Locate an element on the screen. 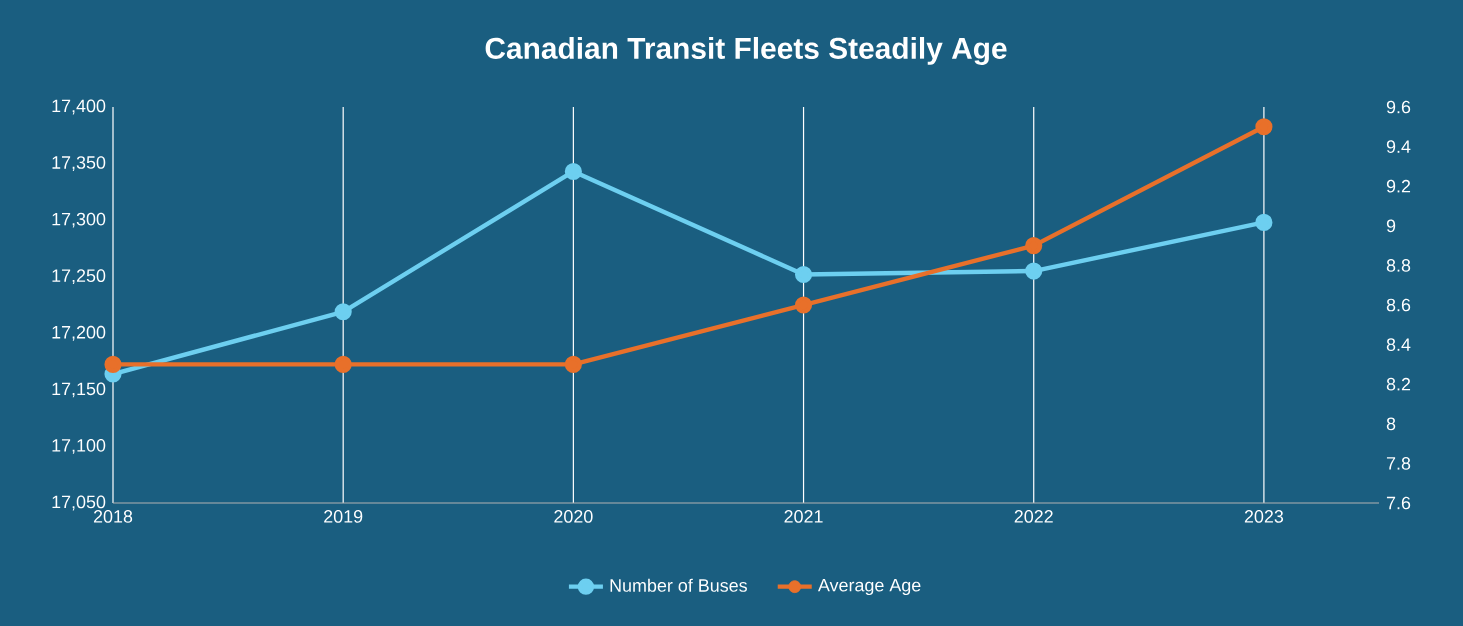 The height and width of the screenshot is (626, 1463). y2-tick-label: 8.6 is located at coordinates (1398, 305).